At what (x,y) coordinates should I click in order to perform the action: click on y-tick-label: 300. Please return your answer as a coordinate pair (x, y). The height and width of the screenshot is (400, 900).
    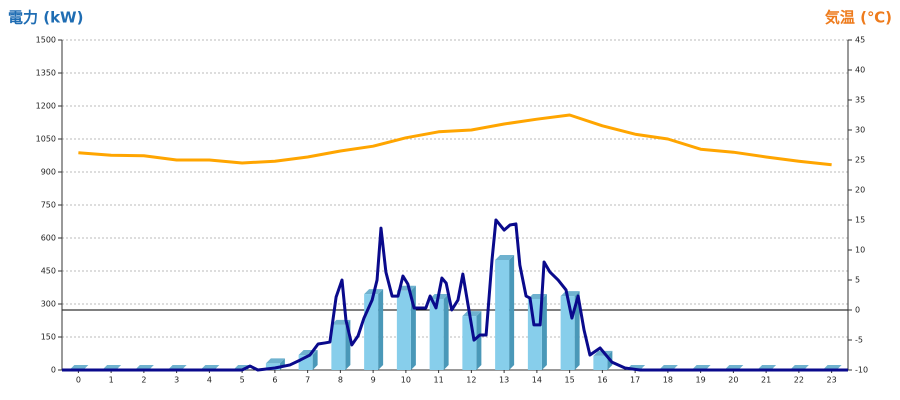
    Looking at the image, I should click on (48, 304).